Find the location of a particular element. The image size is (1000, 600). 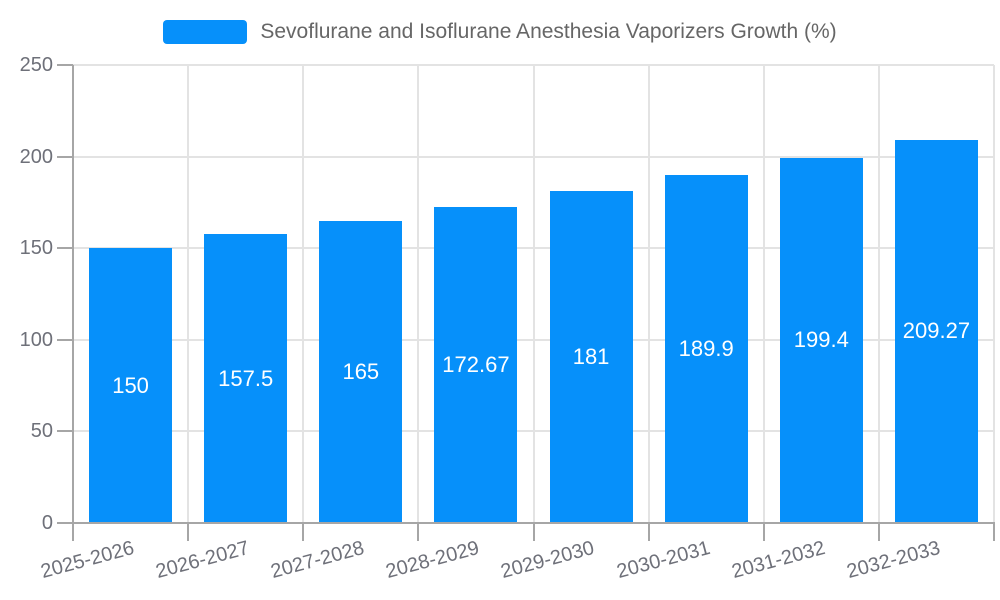

y-axis-label: 0 is located at coordinates (47, 523).